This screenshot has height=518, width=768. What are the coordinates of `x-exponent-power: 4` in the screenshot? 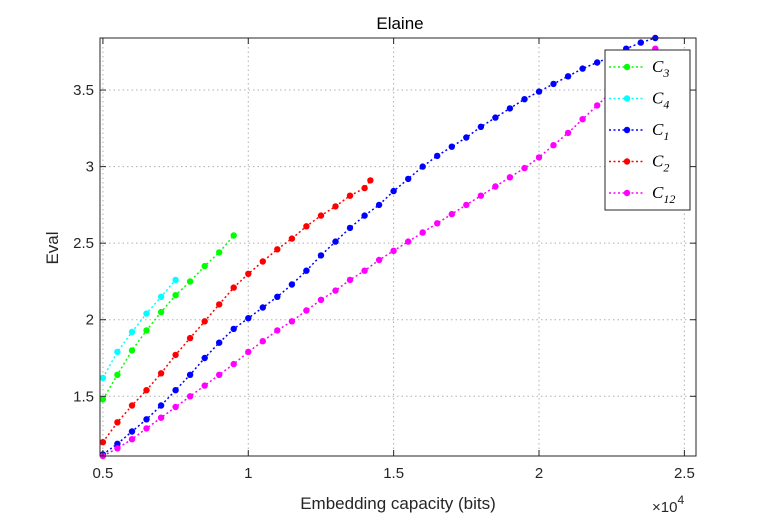 It's located at (680, 500).